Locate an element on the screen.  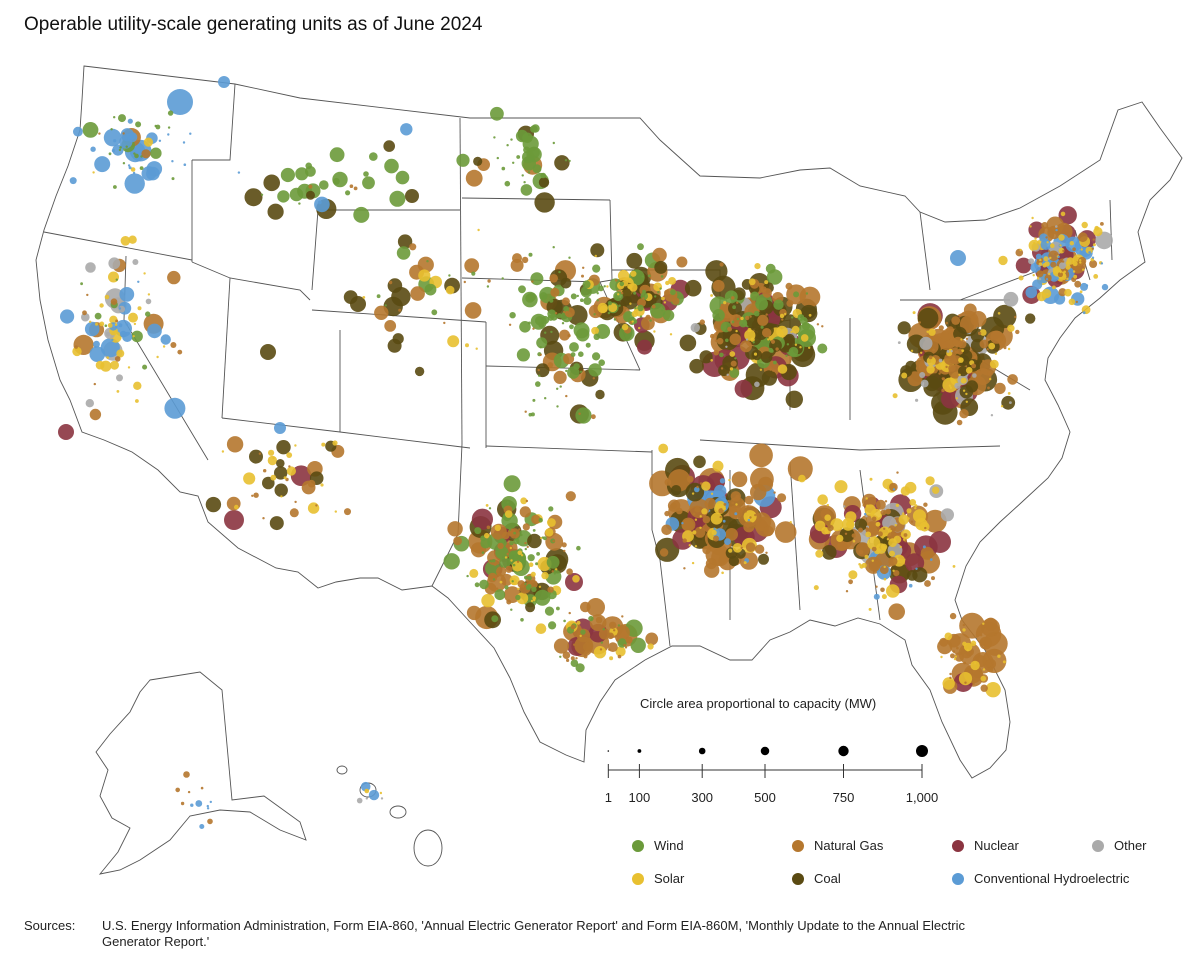
state-boundary is located at coordinates (346, 433).